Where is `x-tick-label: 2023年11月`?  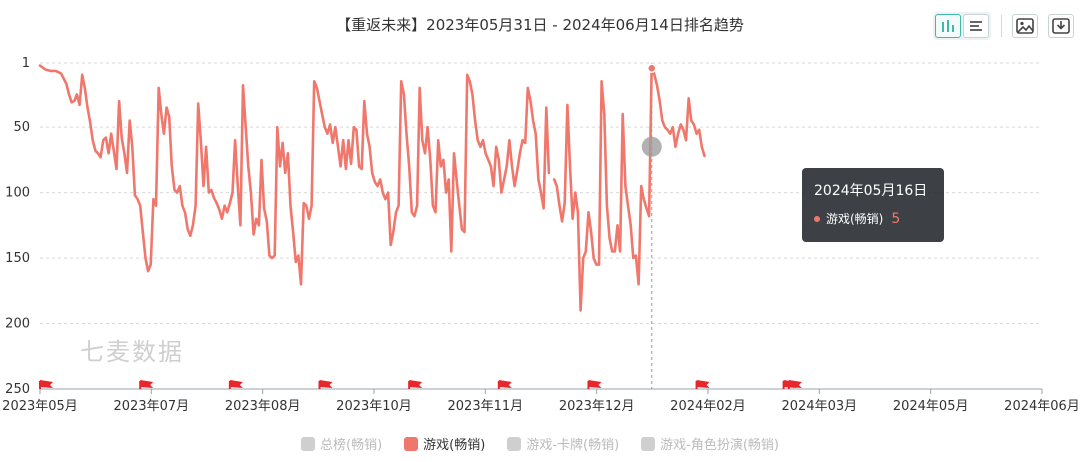
x-tick-label: 2023年11月 is located at coordinates (486, 406).